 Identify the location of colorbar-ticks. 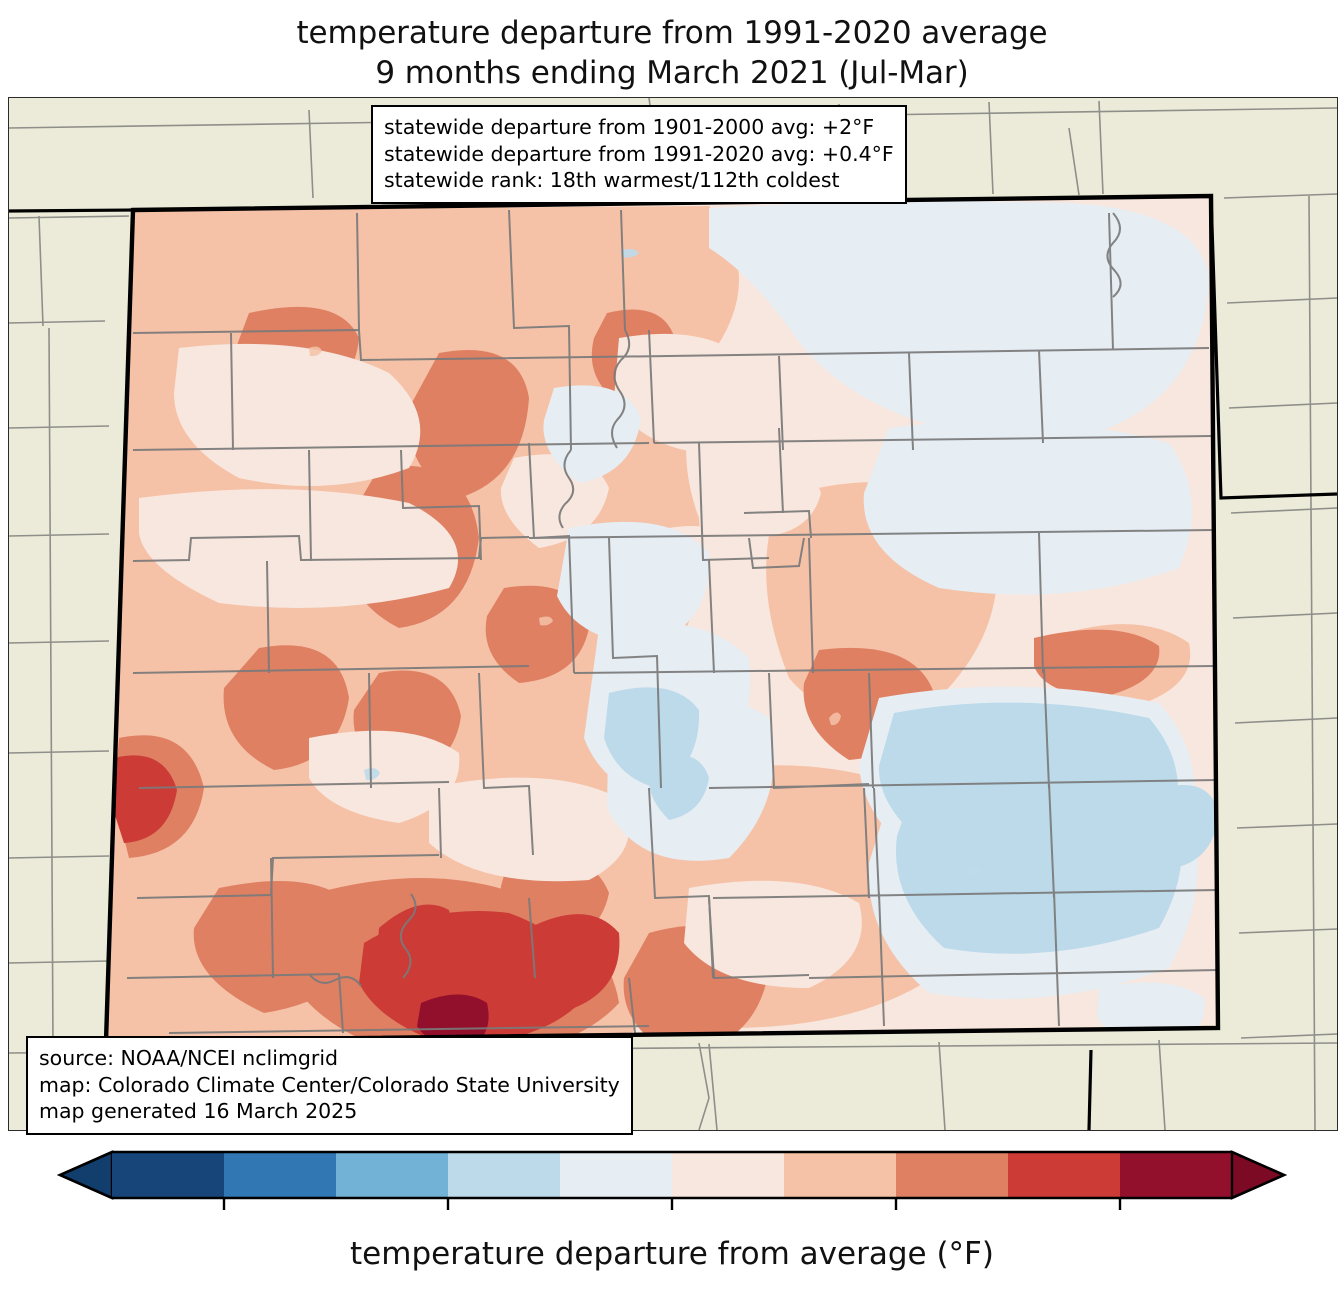
(672, 1204).